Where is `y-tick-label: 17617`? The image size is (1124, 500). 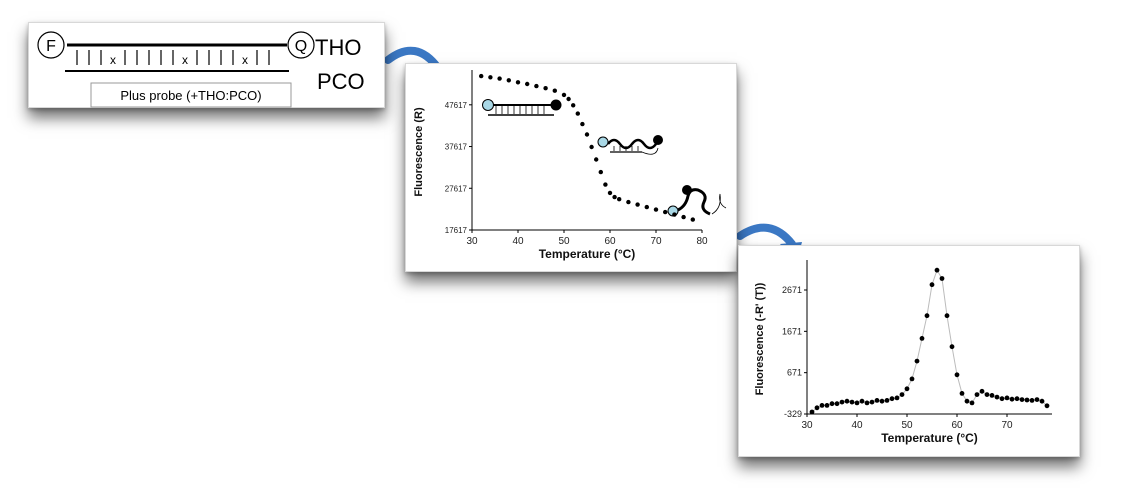 y-tick-label: 17617 is located at coordinates (456, 230).